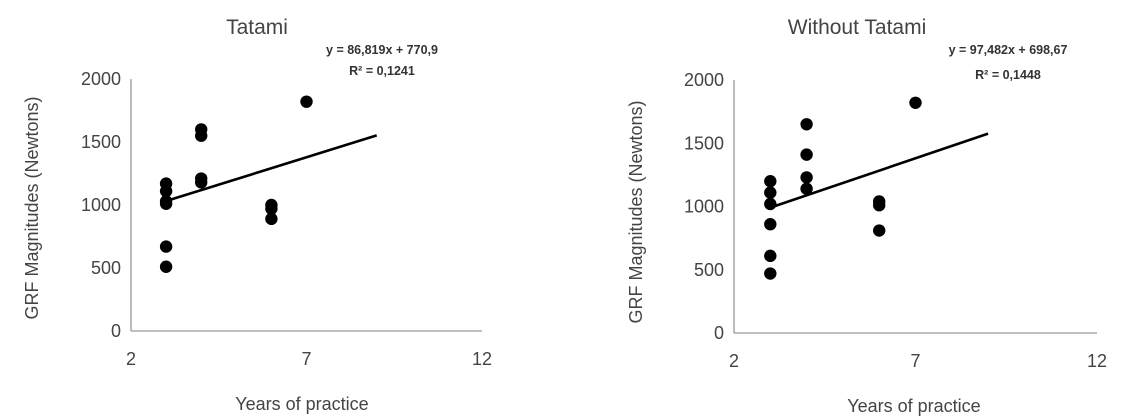 Image resolution: width=1121 pixels, height=416 pixels. Describe the element at coordinates (382, 71) in the screenshot. I see `r-squared-label: R² = 0,1241` at that location.